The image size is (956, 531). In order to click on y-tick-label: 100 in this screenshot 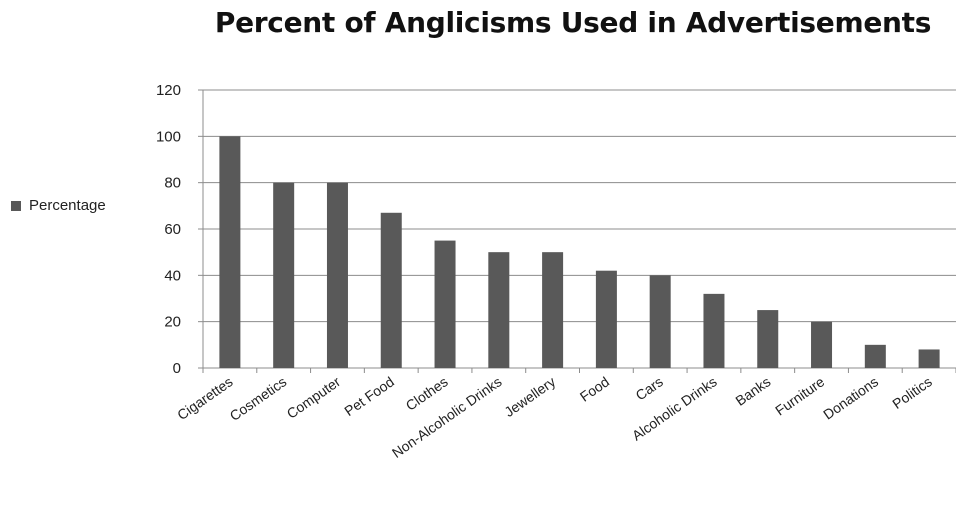, I will do `click(168, 136)`.